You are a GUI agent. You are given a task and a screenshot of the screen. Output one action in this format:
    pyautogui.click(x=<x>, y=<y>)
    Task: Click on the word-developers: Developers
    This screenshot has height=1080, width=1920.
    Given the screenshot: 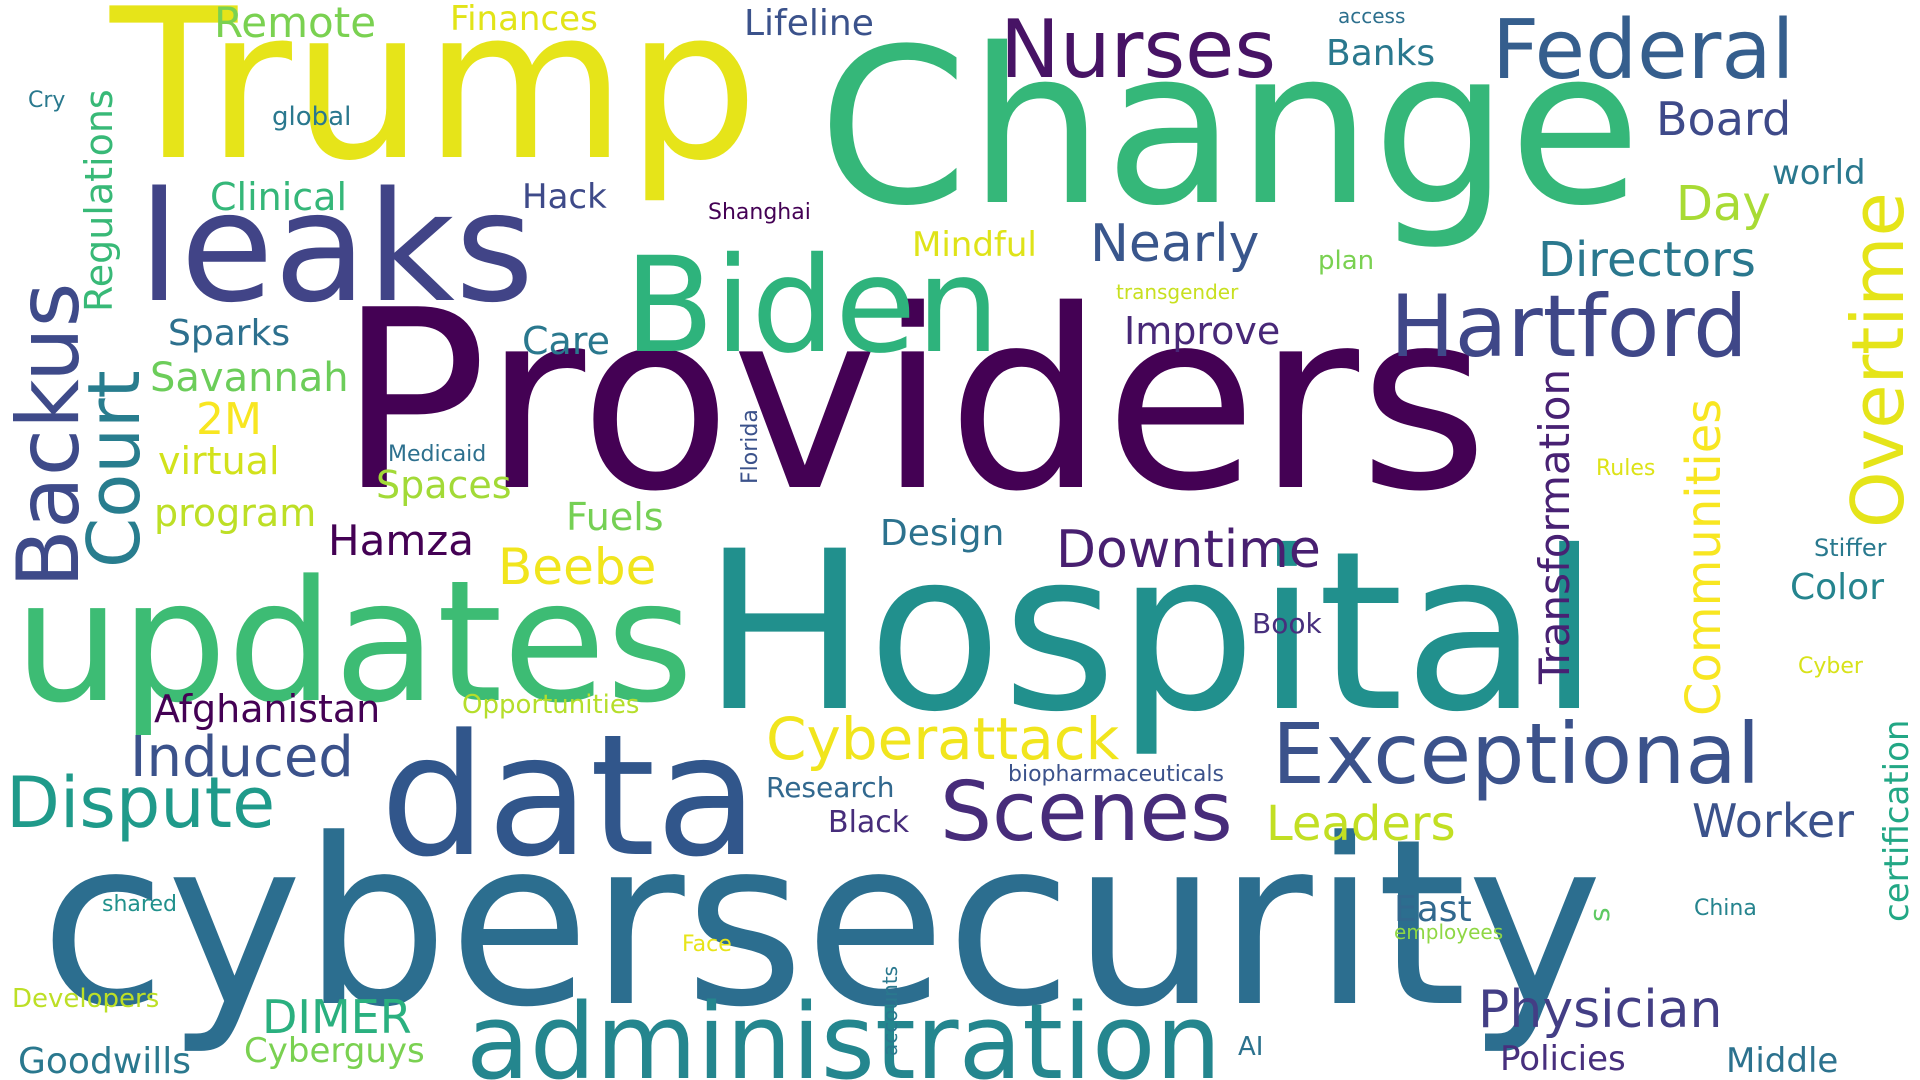 What is the action you would take?
    pyautogui.click(x=86, y=999)
    